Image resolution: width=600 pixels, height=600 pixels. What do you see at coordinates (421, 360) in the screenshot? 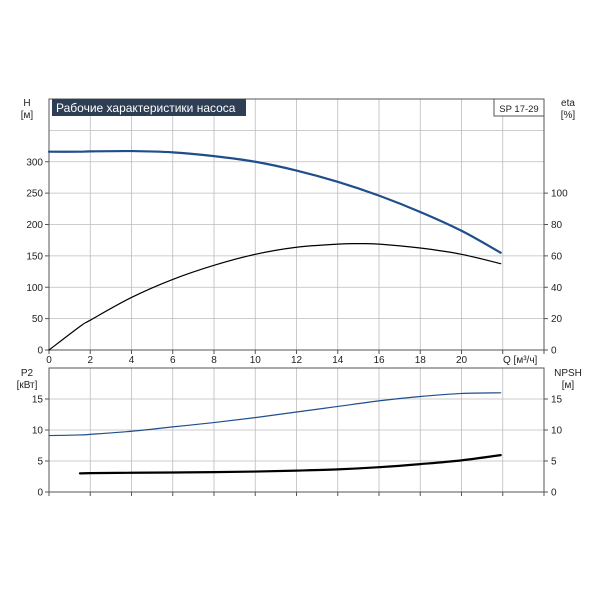
I see `x-tick-label: 18` at bounding box center [421, 360].